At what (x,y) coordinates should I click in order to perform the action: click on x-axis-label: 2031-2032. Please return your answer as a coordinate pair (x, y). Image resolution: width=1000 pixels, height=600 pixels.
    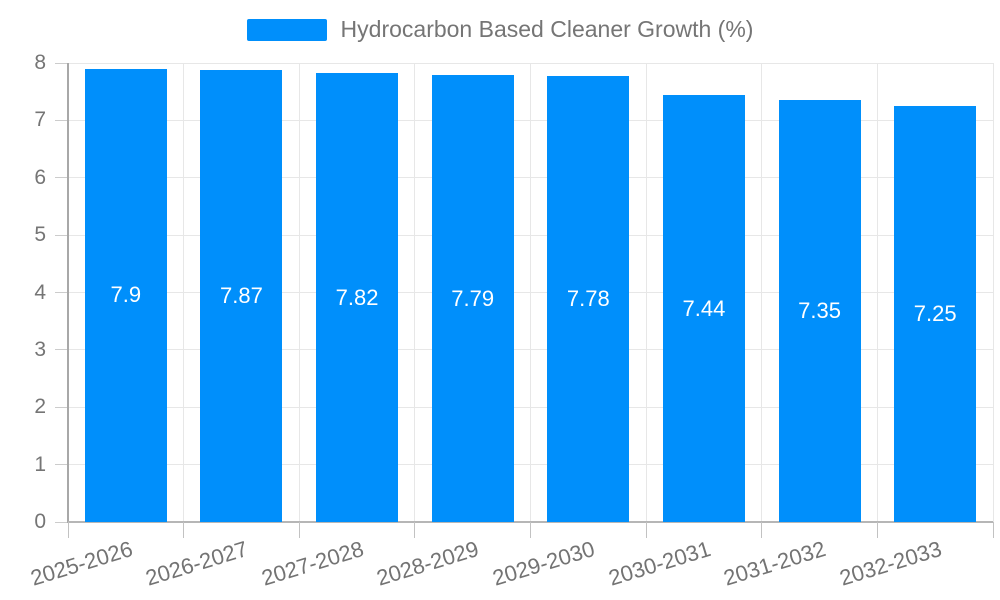
    Looking at the image, I should click on (774, 563).